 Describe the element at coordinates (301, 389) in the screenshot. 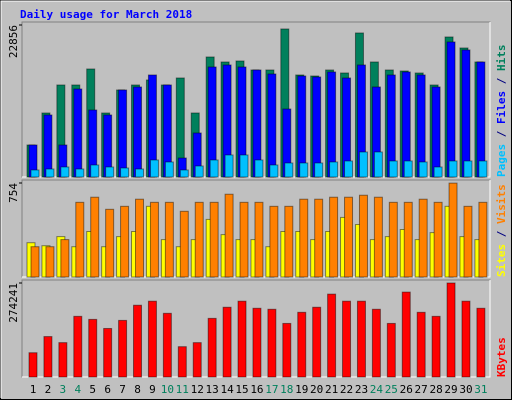

I see `x-tick-label: 19` at that location.